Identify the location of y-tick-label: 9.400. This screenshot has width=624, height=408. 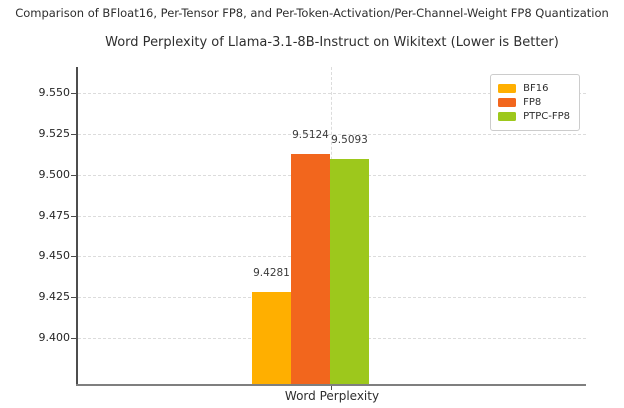
(54, 338).